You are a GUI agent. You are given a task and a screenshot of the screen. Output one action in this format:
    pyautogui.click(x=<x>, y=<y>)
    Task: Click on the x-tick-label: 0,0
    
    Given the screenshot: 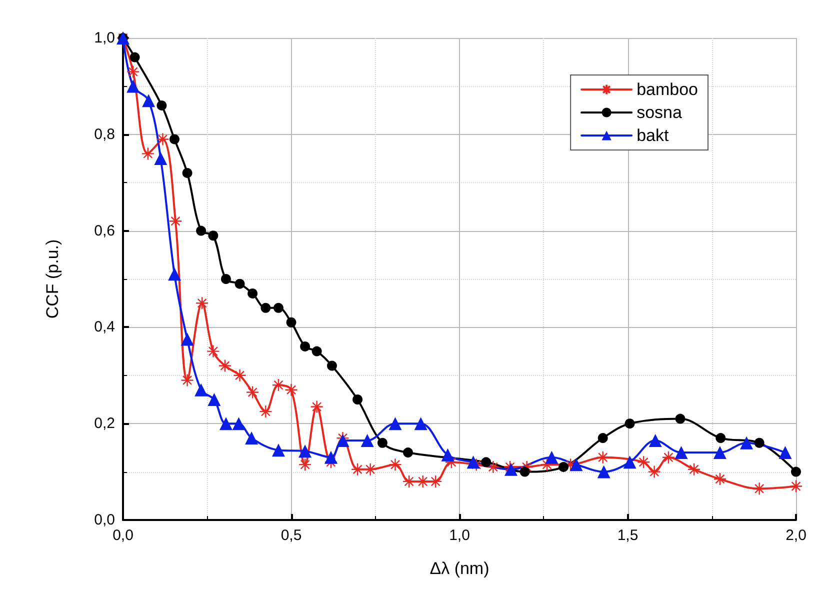 What is the action you would take?
    pyautogui.click(x=123, y=535)
    